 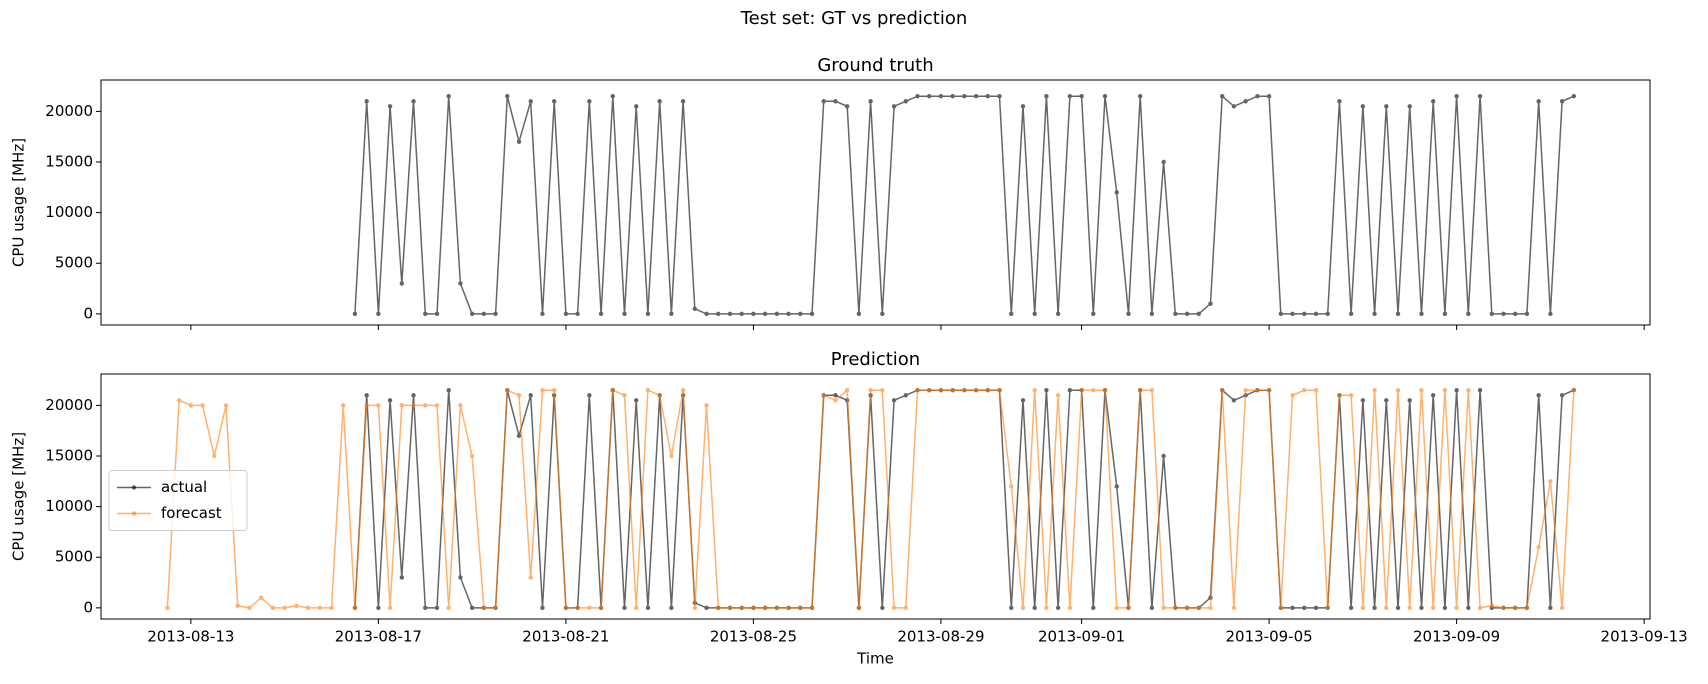 I want to click on y-tick-label: 20000, so click(x=69, y=405).